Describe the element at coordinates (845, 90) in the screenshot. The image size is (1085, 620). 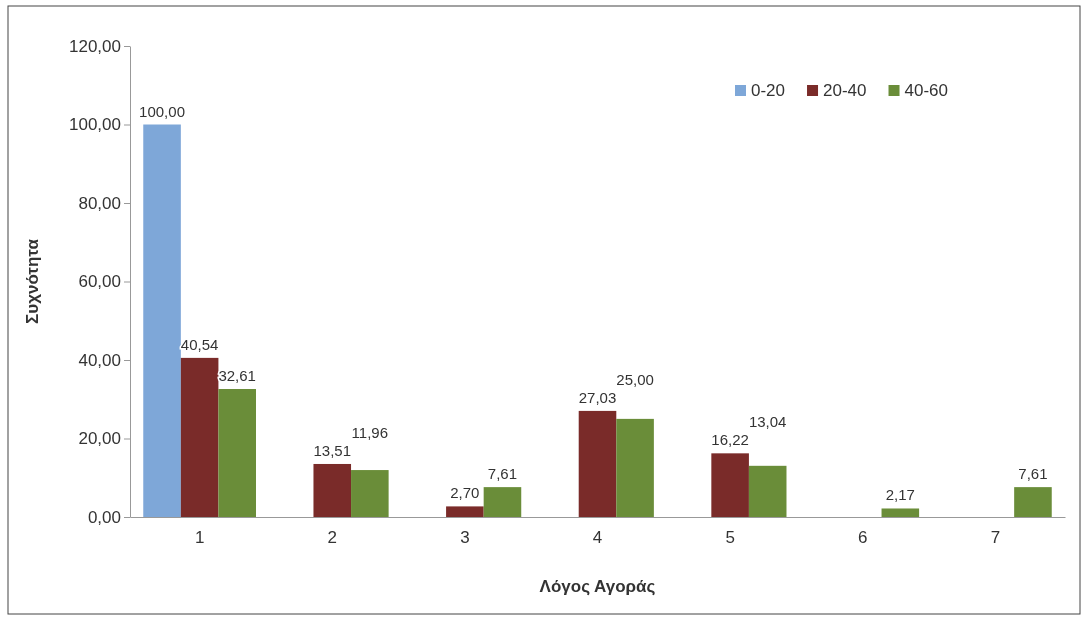
I see `legend-label: 20-40` at that location.